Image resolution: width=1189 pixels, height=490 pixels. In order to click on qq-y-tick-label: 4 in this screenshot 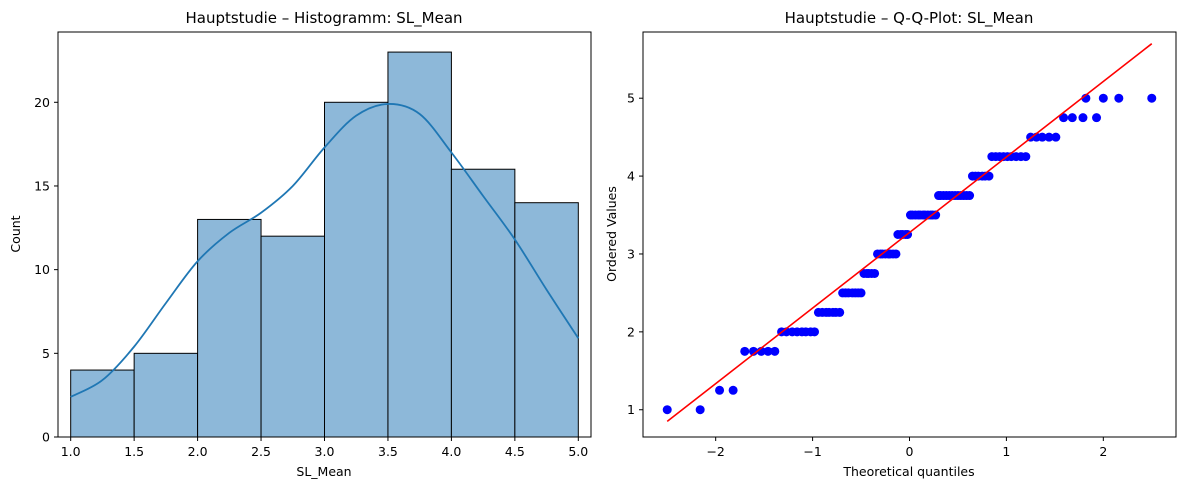, I will do `click(631, 176)`.